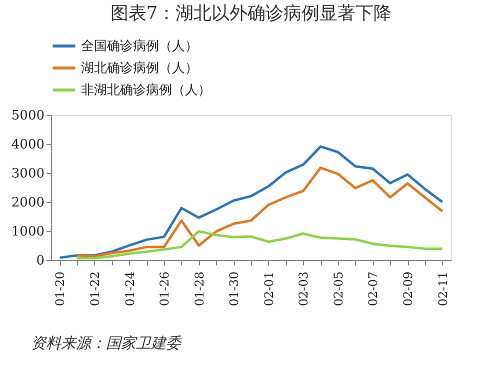 The height and width of the screenshot is (383, 500). What do you see at coordinates (251, 13) in the screenshot?
I see `chart-title: 图表7：湖北以外确诊病例显著下降` at bounding box center [251, 13].